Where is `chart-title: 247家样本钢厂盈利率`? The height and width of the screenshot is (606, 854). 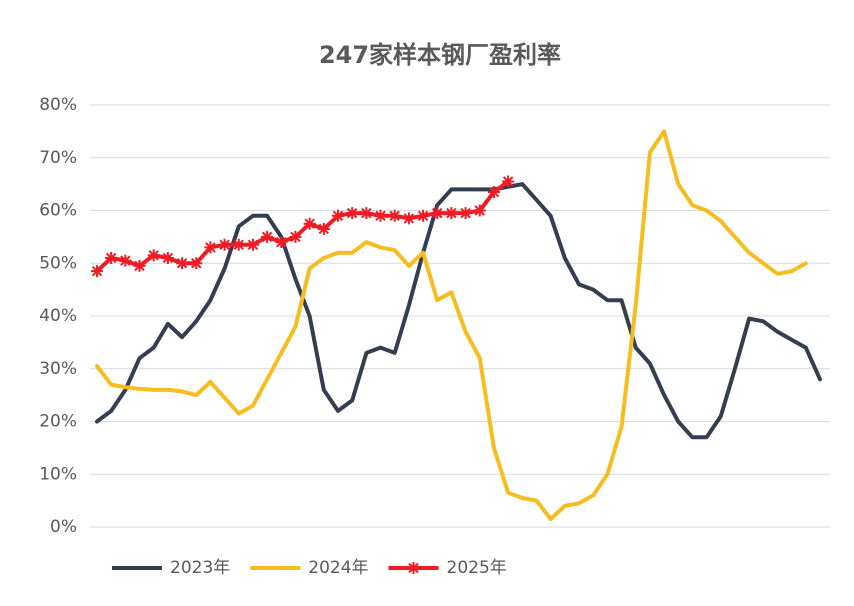
chart-title: 247家样本钢厂盈利率 is located at coordinates (440, 55).